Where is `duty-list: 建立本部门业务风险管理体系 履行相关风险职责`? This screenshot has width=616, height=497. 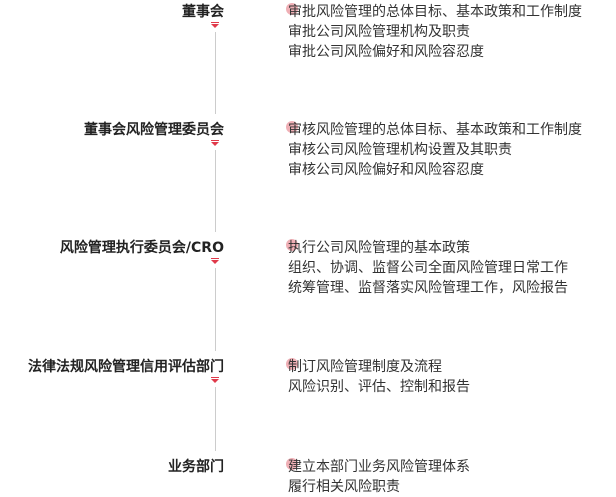 duty-list: 建立本部门业务风险管理体系 履行相关风险职责 is located at coordinates (379, 477).